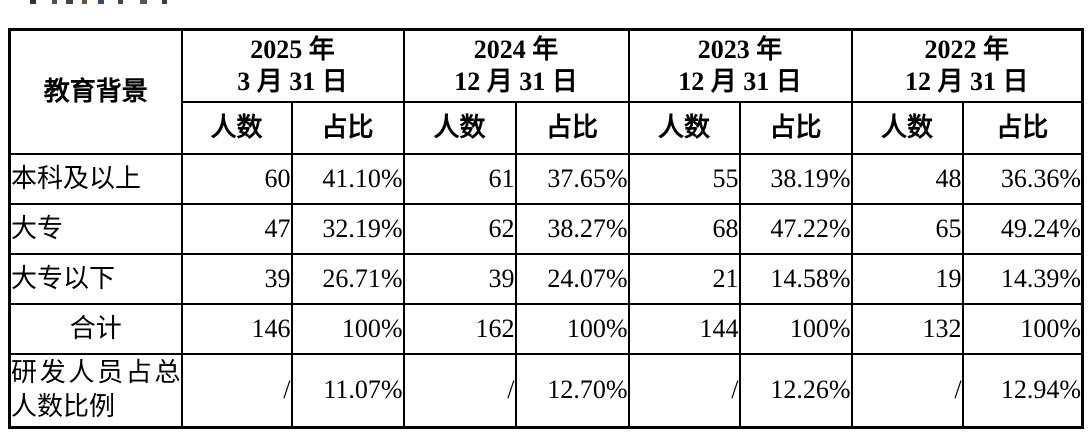  Describe the element at coordinates (95, 179) in the screenshot. I see `row-label: 本科及以上` at that location.